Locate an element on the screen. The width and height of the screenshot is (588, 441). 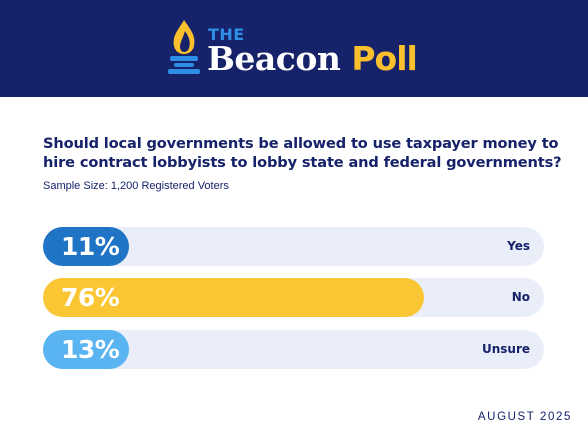
bar-category-label: Unsure is located at coordinates (505, 349).